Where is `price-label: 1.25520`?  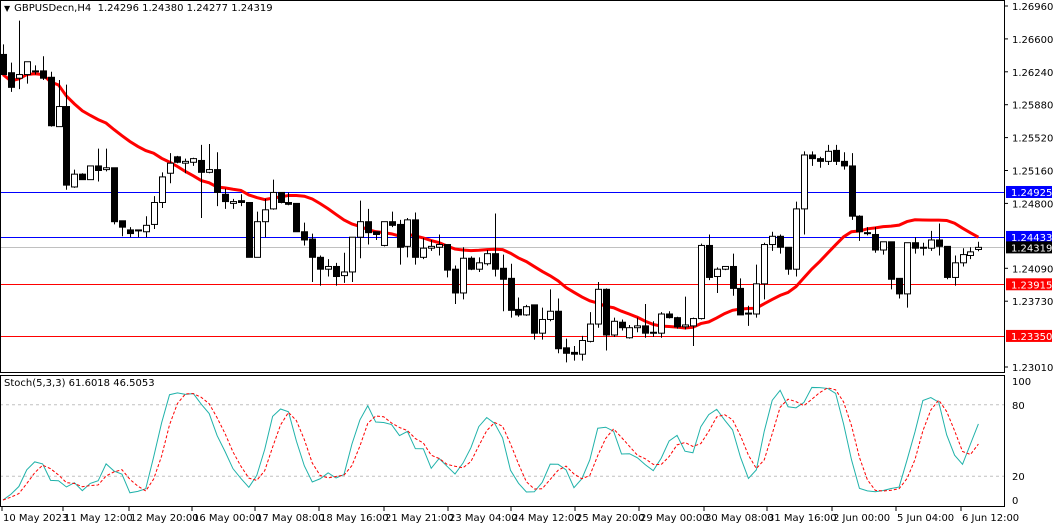 price-label: 1.25520 is located at coordinates (1032, 139).